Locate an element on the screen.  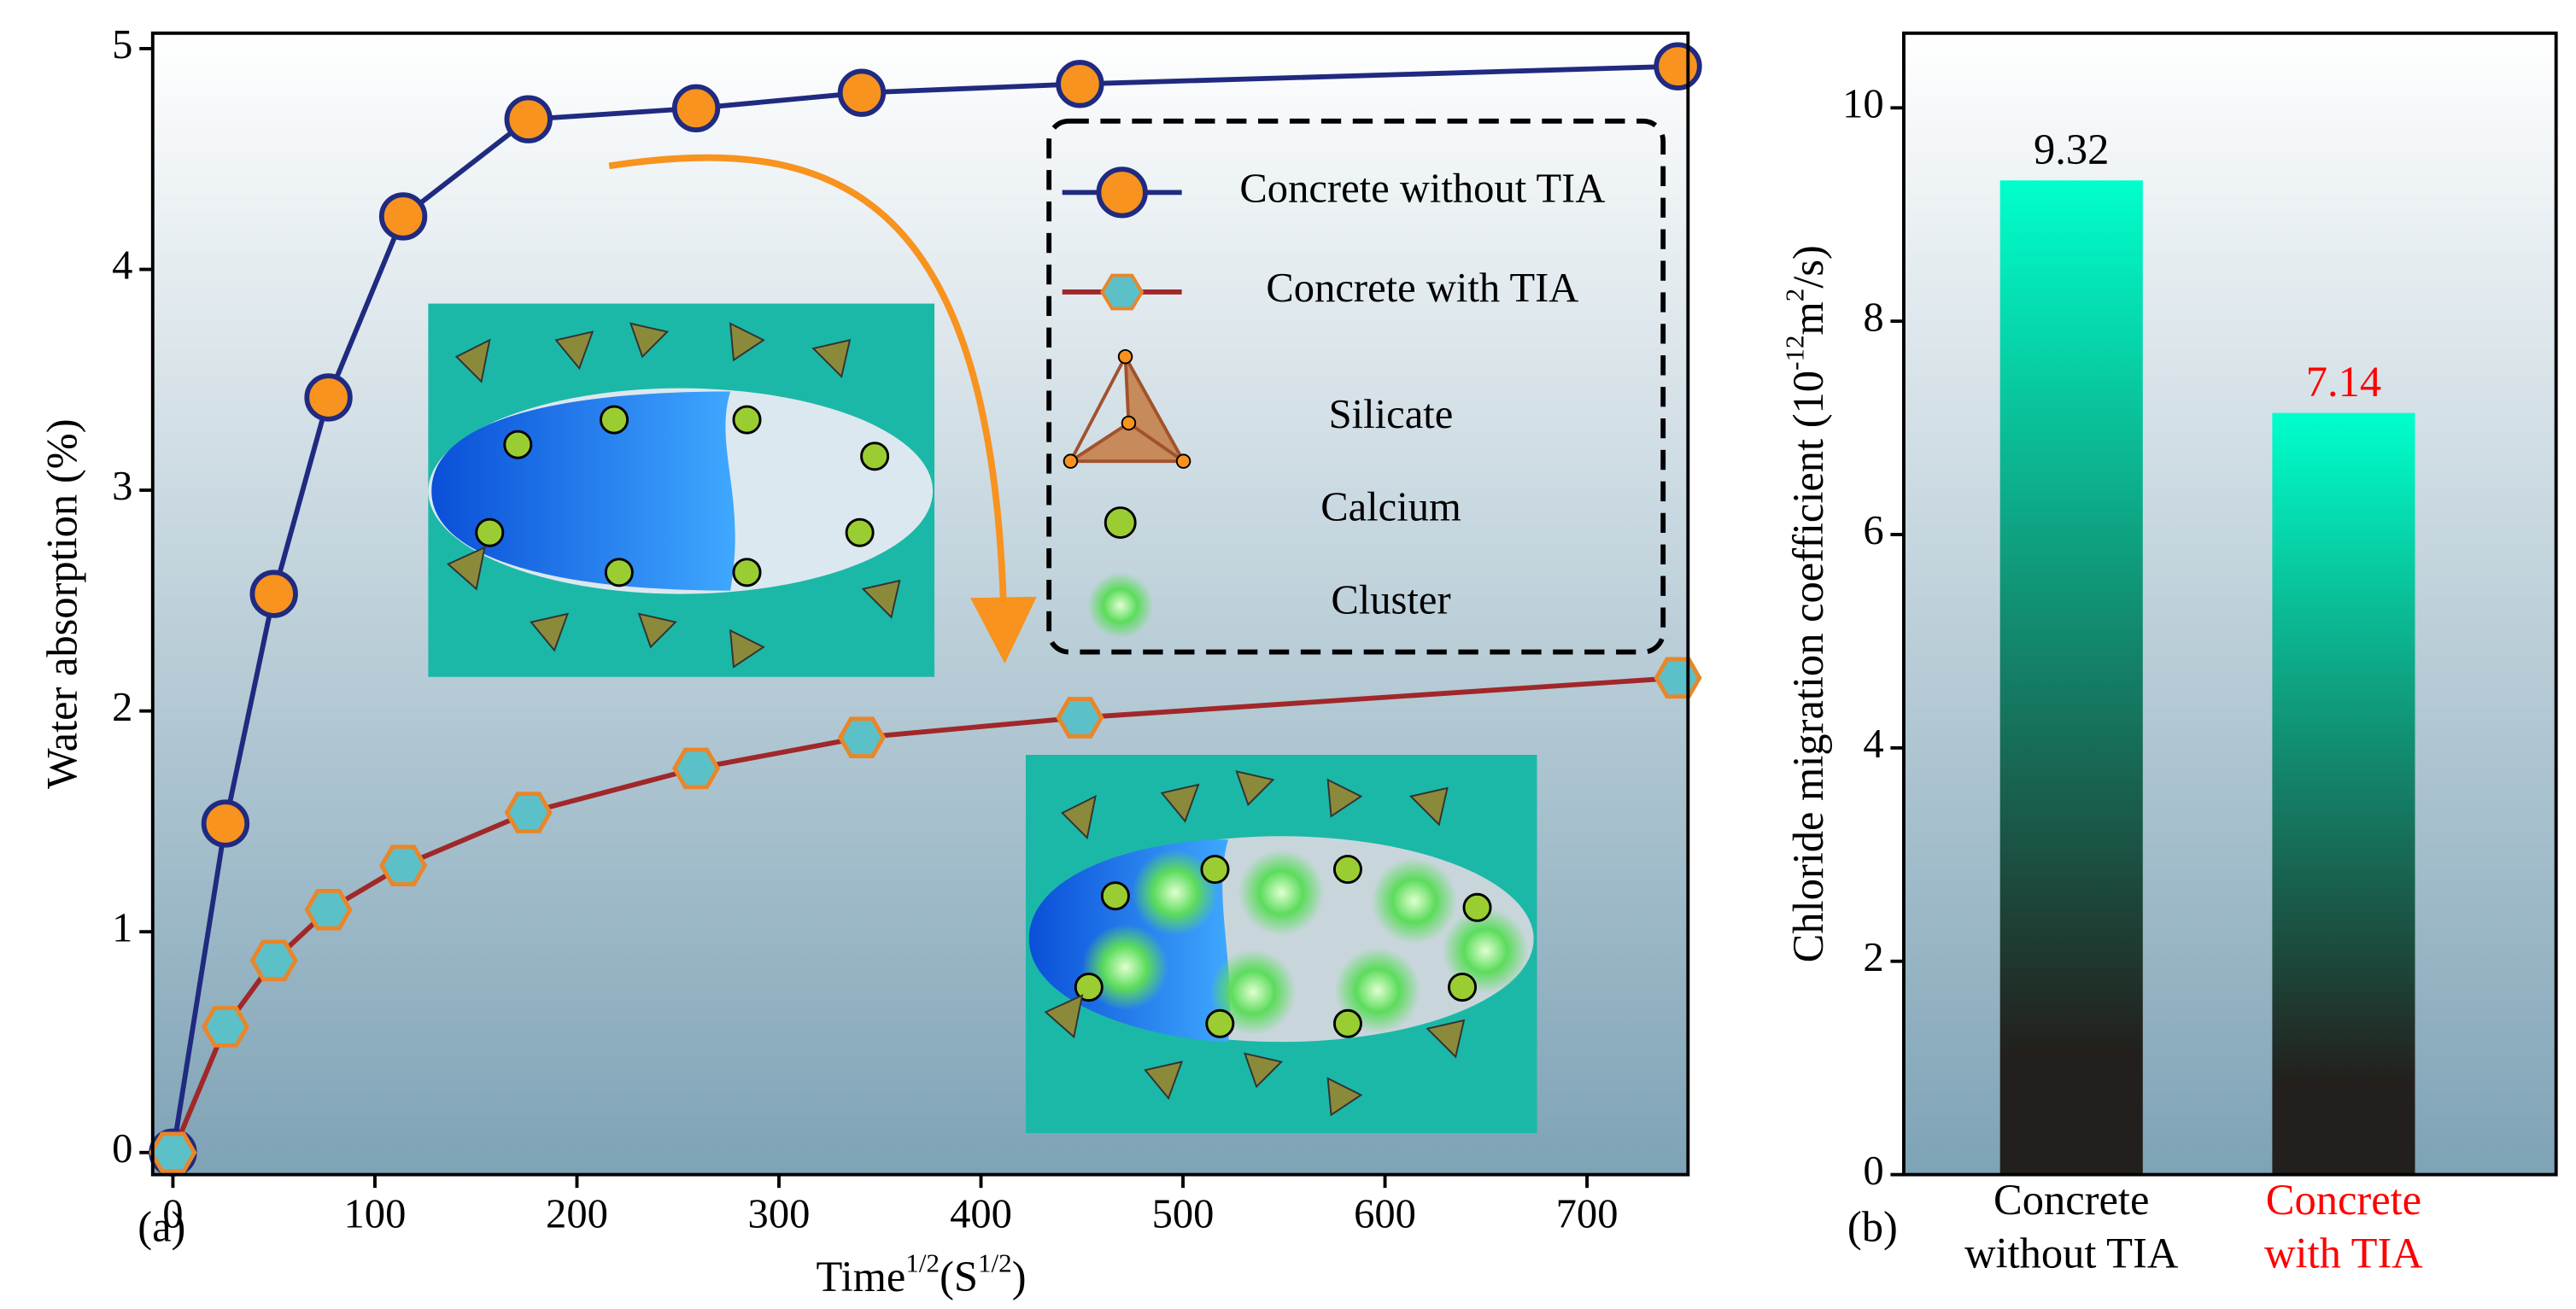
legend-label: Concrete with TIA is located at coordinates (1422, 288).